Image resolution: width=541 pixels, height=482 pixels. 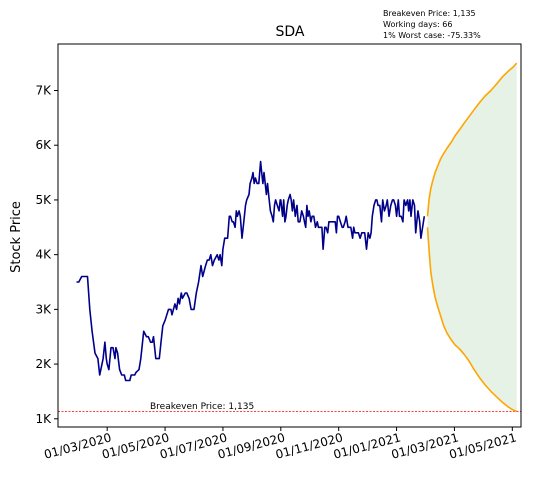 What do you see at coordinates (471, 320) in the screenshot?
I see `lower-bound-line` at bounding box center [471, 320].